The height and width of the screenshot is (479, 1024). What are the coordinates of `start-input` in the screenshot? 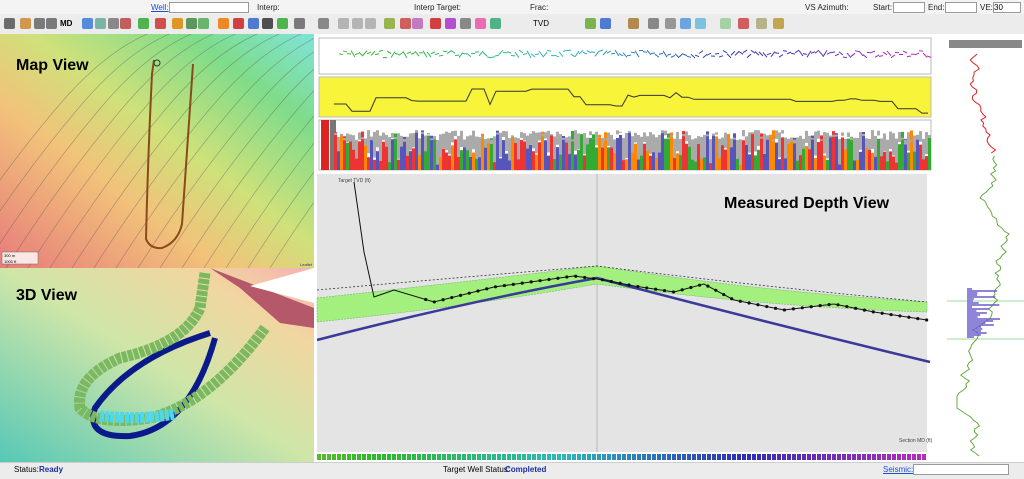 It's located at (909, 7).